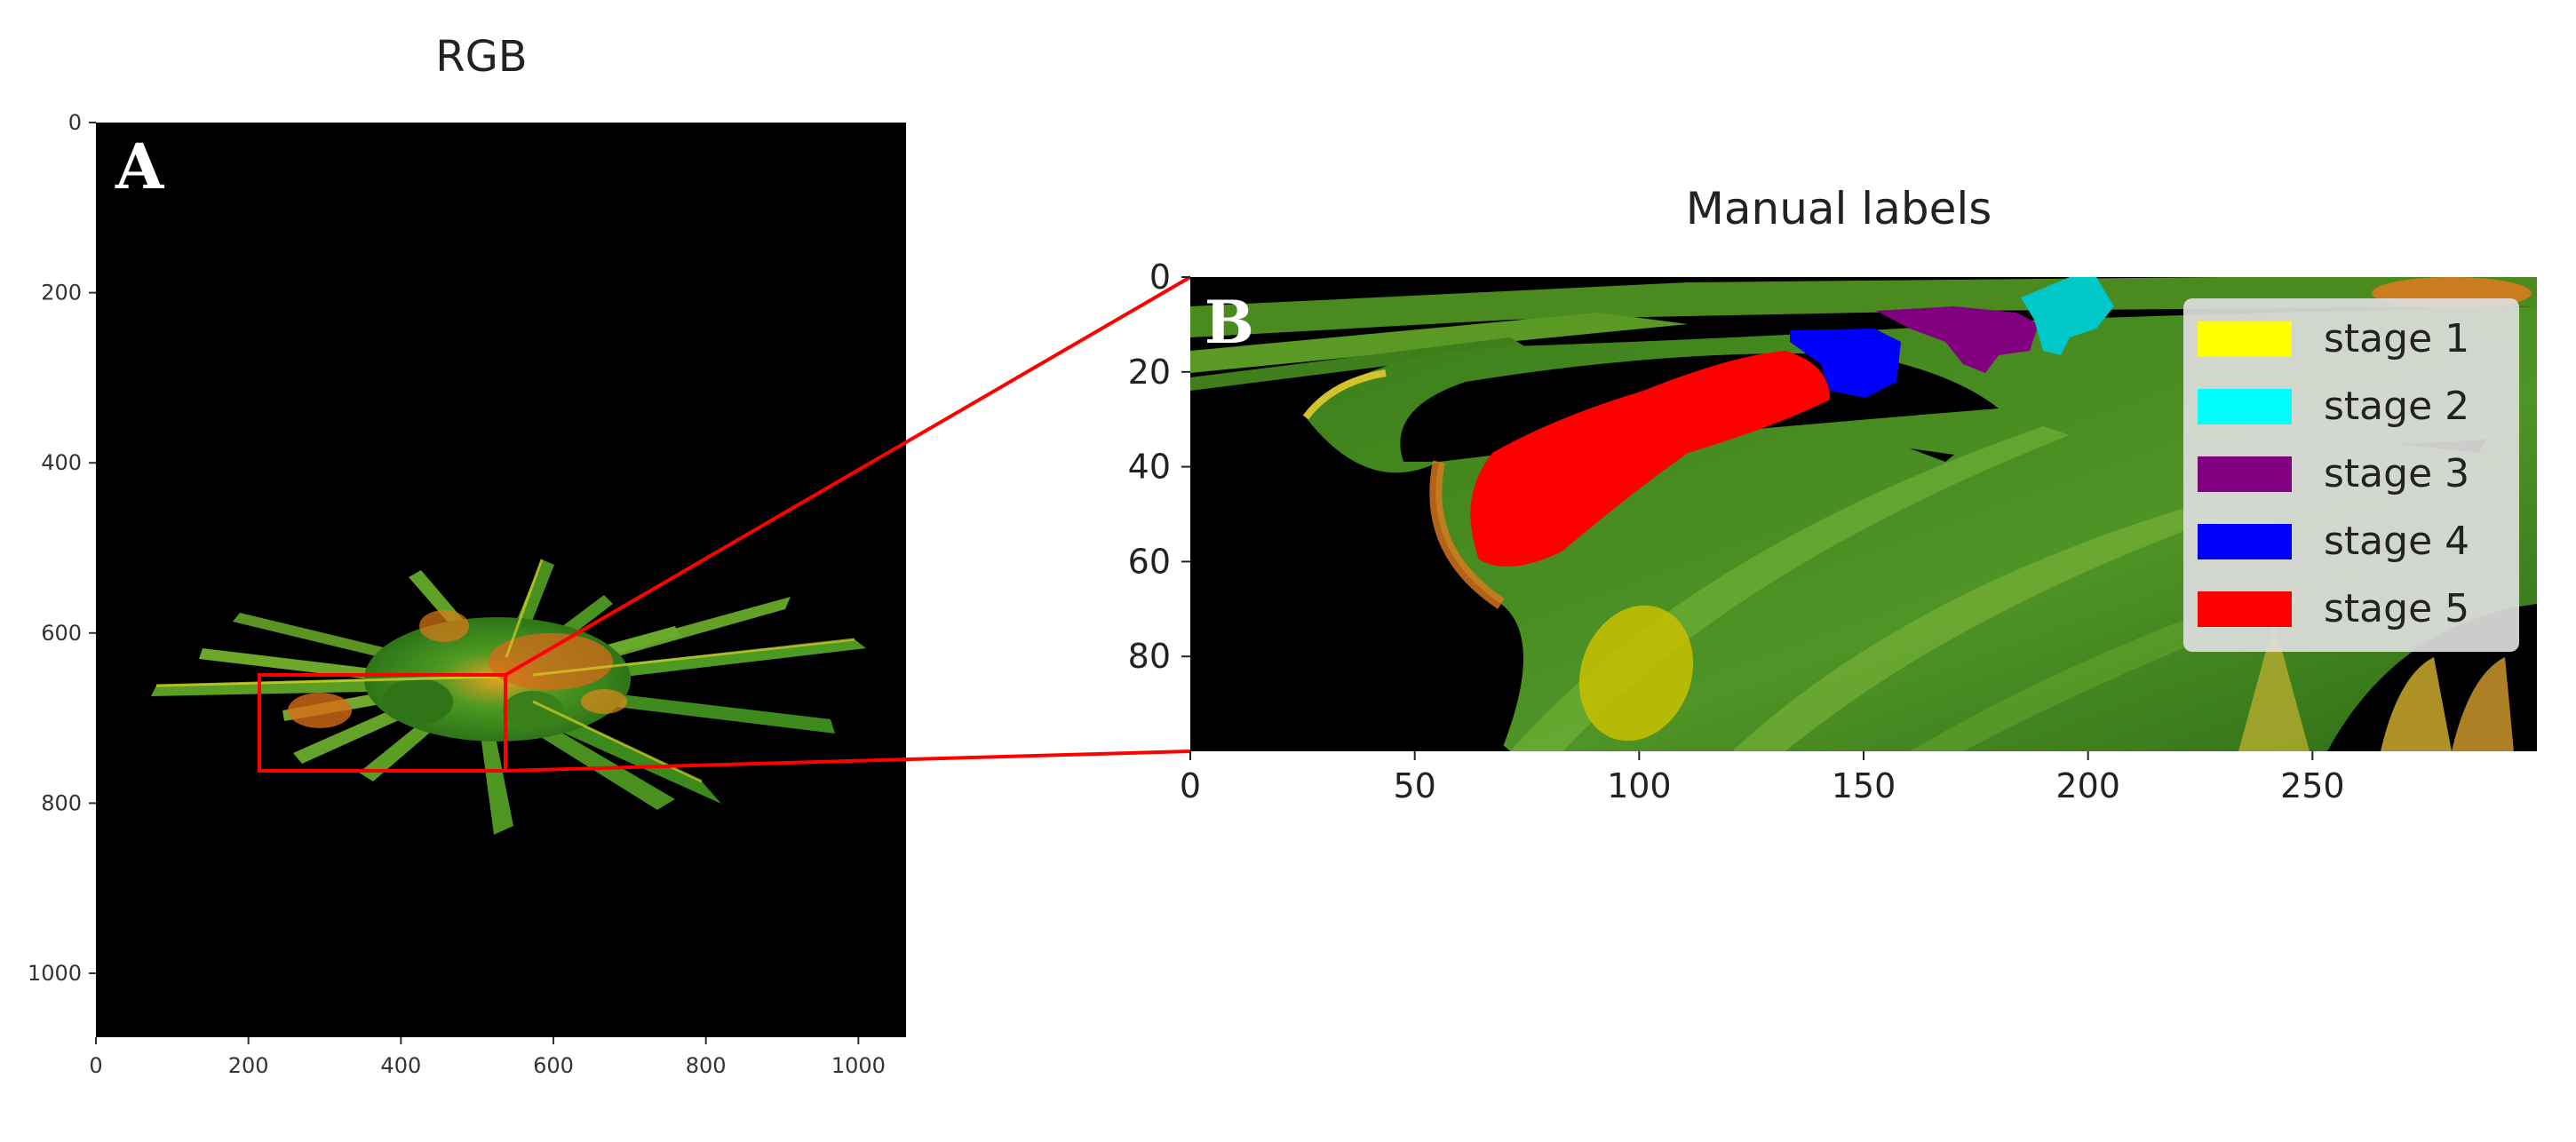  Describe the element at coordinates (1839, 208) in the screenshot. I see `panel-b-title: Manual labels` at that location.